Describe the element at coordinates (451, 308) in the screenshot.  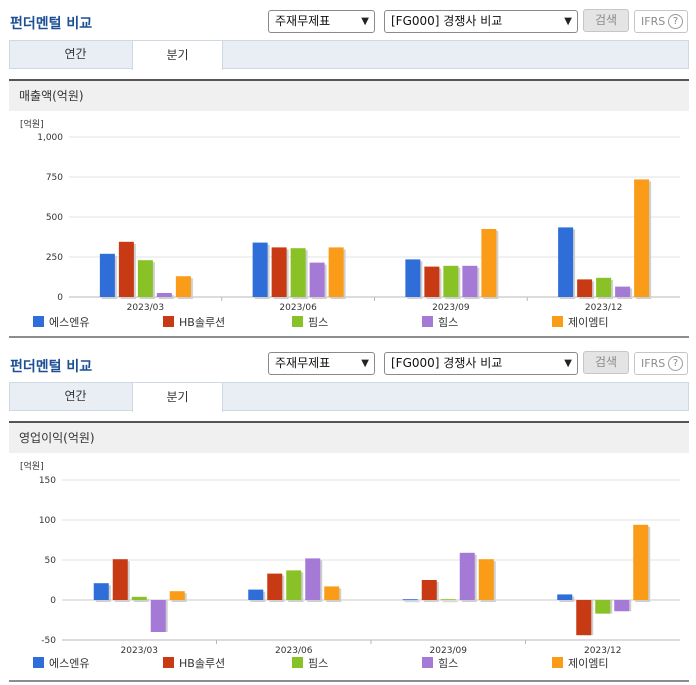
I see `x-tick-label: 2023/09` at that location.